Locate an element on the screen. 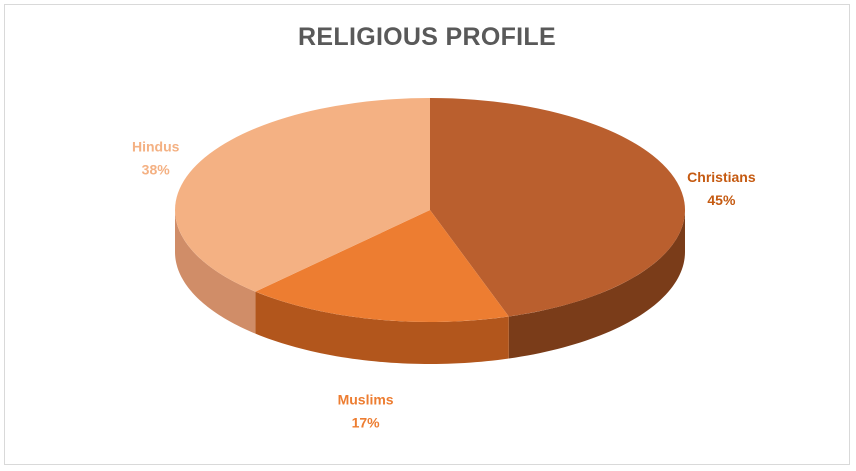 The width and height of the screenshot is (856, 471). data-label-hindus: Hindus 38% is located at coordinates (156, 158).